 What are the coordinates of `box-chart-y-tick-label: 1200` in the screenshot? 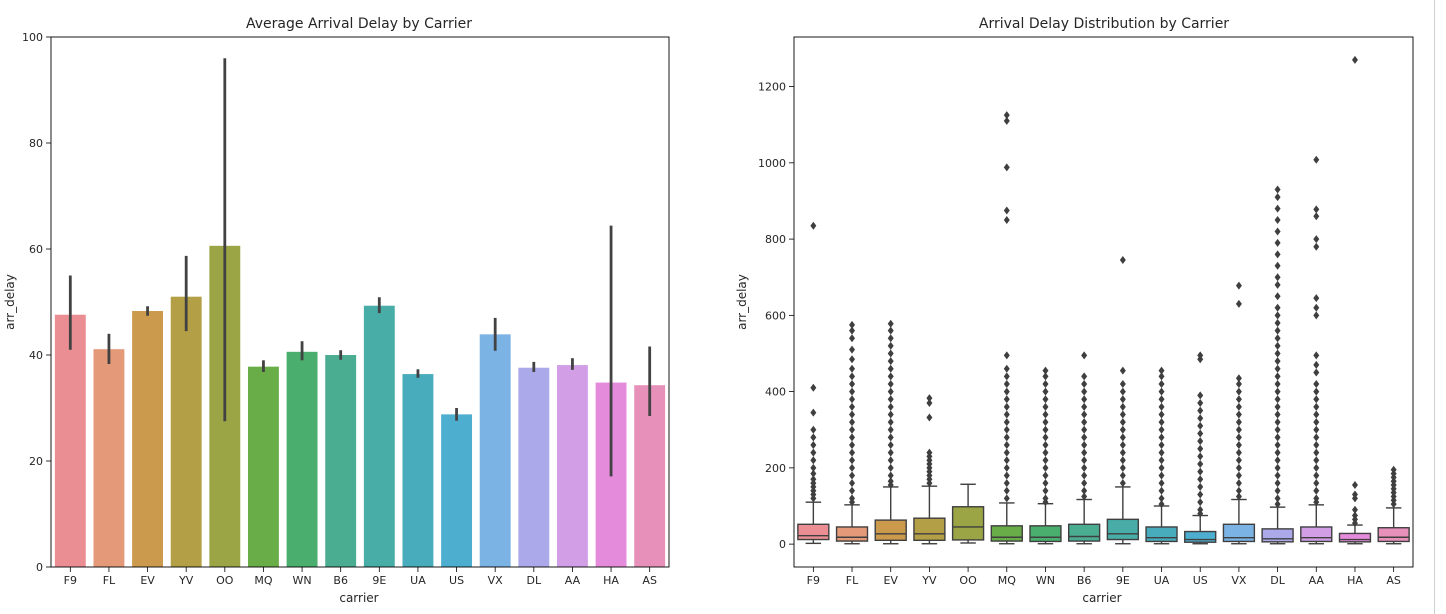 It's located at (772, 87).